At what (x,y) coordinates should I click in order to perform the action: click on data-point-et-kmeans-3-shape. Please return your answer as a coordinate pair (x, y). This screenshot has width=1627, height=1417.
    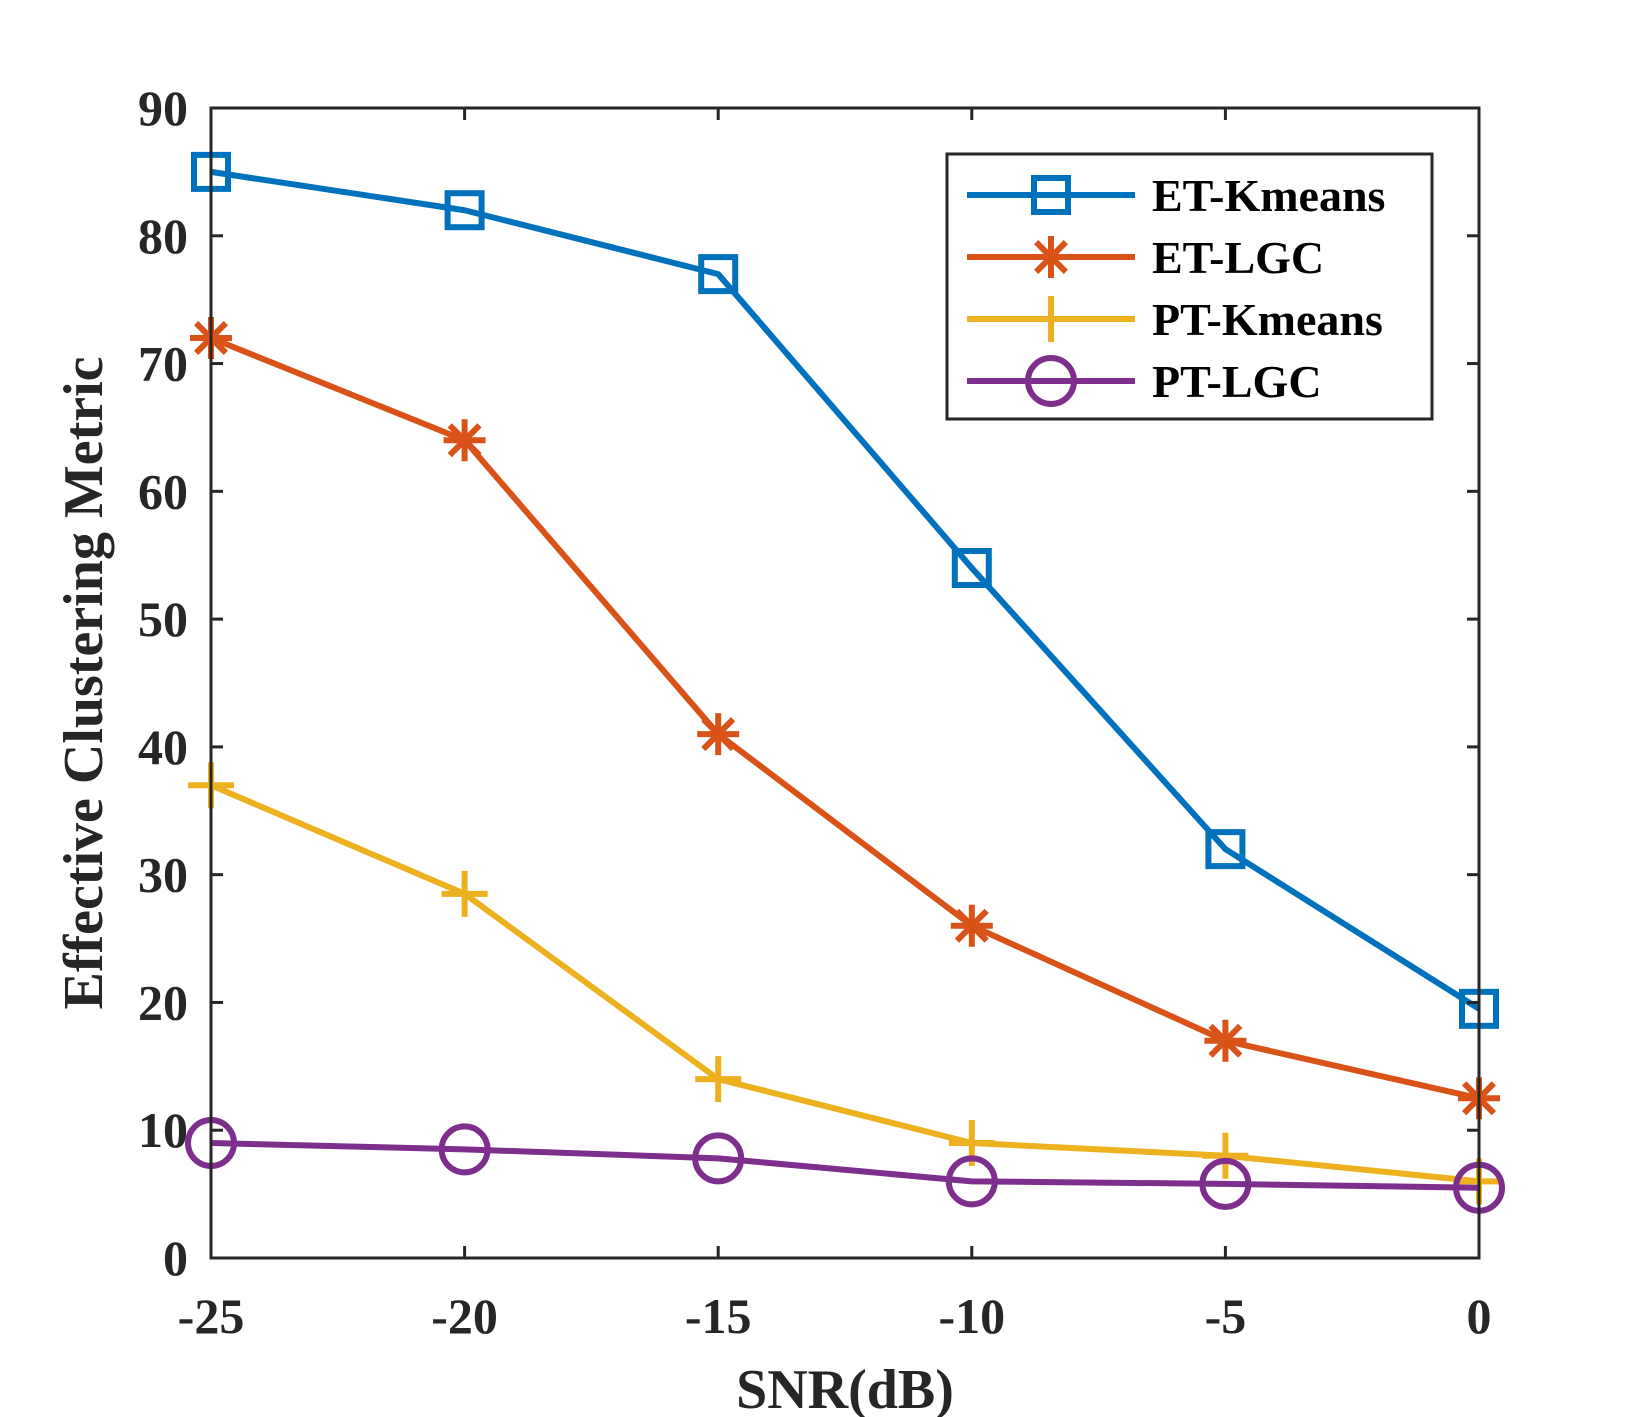
    Looking at the image, I should click on (971, 568).